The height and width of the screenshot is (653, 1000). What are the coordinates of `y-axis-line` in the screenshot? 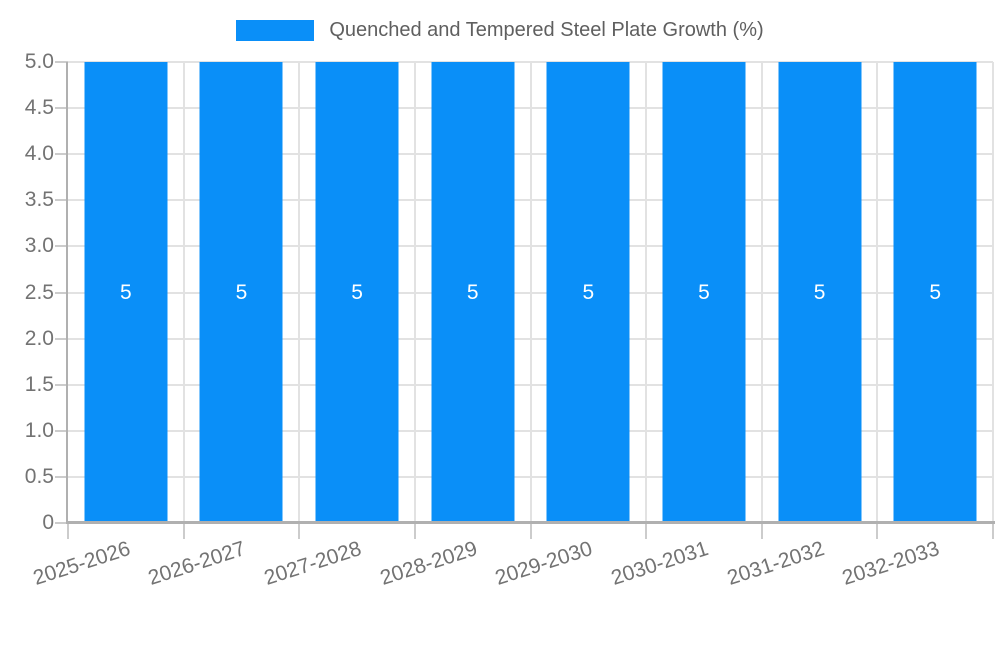 It's located at (67, 292).